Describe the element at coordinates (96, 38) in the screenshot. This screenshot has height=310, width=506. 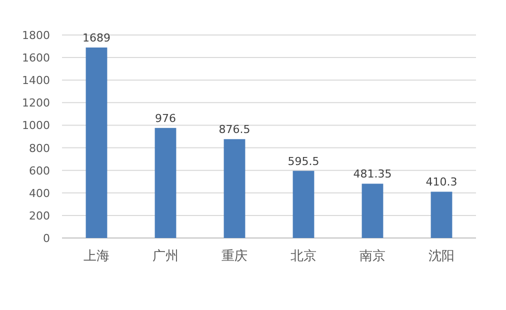
I see `data-label: 1689` at that location.